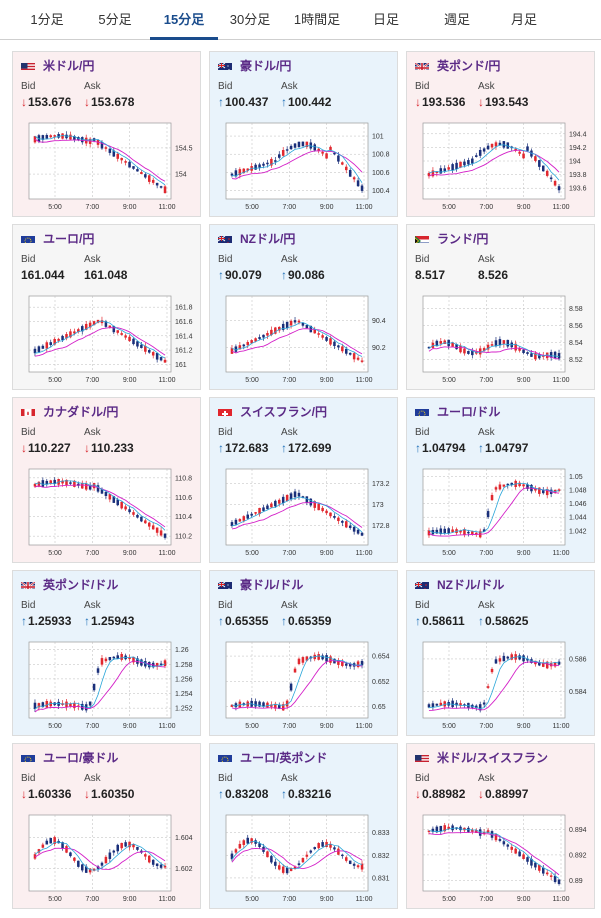 This screenshot has width=601, height=918. What do you see at coordinates (449, 726) in the screenshot?
I see `x-tick-label: 5:00` at bounding box center [449, 726].